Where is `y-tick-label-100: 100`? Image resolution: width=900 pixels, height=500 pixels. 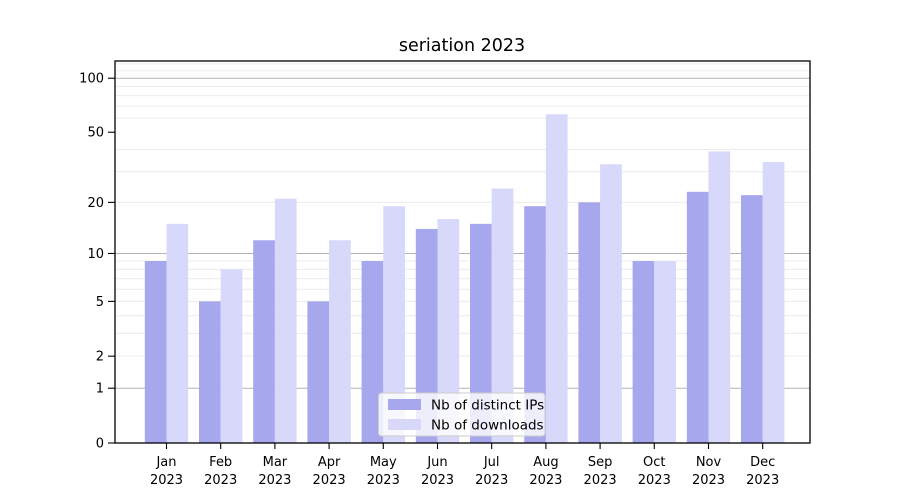
y-tick-label-100: 100 is located at coordinates (91, 79).